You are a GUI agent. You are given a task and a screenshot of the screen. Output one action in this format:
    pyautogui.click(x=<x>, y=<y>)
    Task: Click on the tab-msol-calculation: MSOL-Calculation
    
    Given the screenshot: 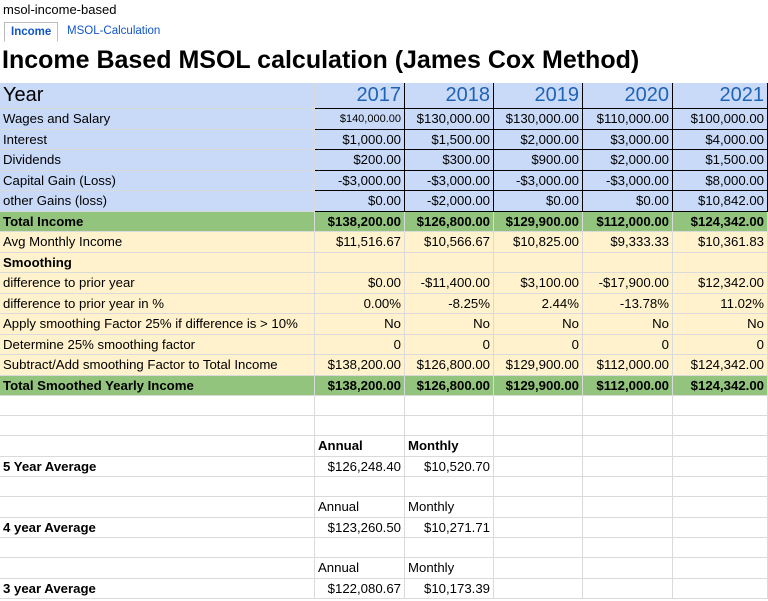 What is the action you would take?
    pyautogui.click(x=114, y=31)
    